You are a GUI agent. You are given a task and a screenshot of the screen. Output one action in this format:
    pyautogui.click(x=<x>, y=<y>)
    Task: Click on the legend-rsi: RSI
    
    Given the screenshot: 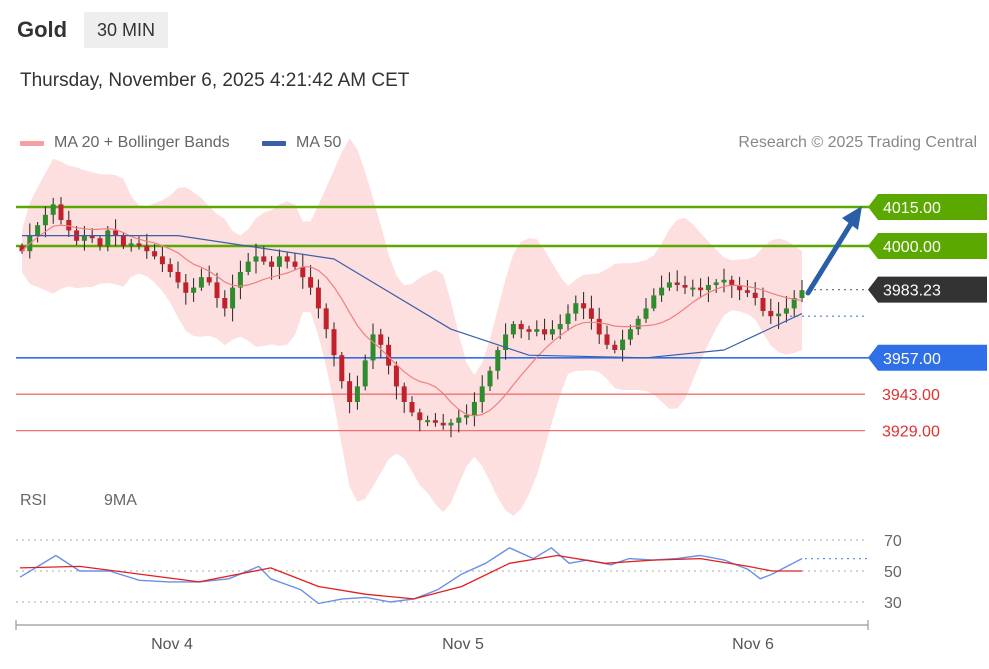 What is the action you would take?
    pyautogui.click(x=33, y=501)
    